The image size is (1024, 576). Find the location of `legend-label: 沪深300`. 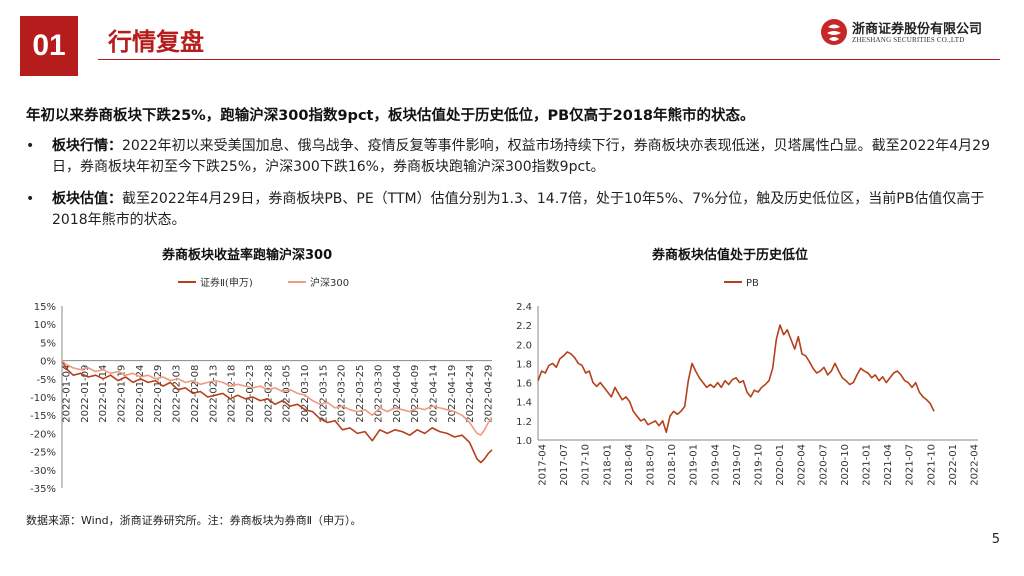

legend-label: 沪深300 is located at coordinates (329, 282).